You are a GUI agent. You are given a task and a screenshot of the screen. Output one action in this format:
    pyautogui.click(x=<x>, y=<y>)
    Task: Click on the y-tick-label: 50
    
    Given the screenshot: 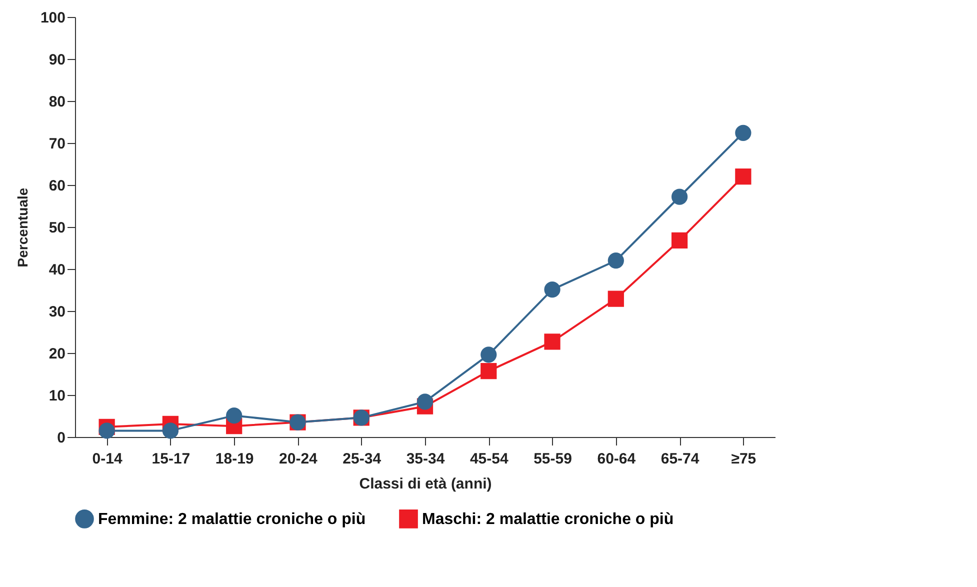 What is the action you would take?
    pyautogui.click(x=57, y=228)
    